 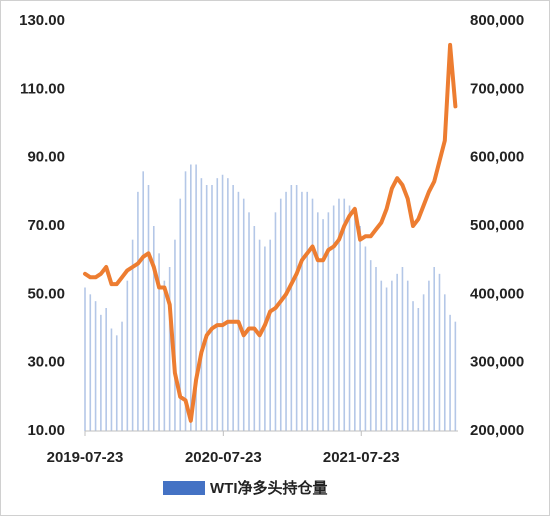 I want to click on y-tick-label: 130.00, so click(x=42, y=20).